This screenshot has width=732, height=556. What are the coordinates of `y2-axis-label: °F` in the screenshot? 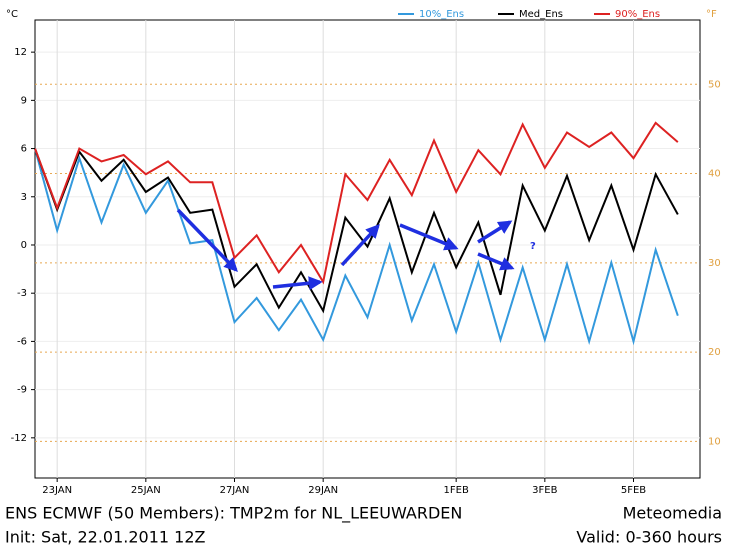 It's located at (711, 14).